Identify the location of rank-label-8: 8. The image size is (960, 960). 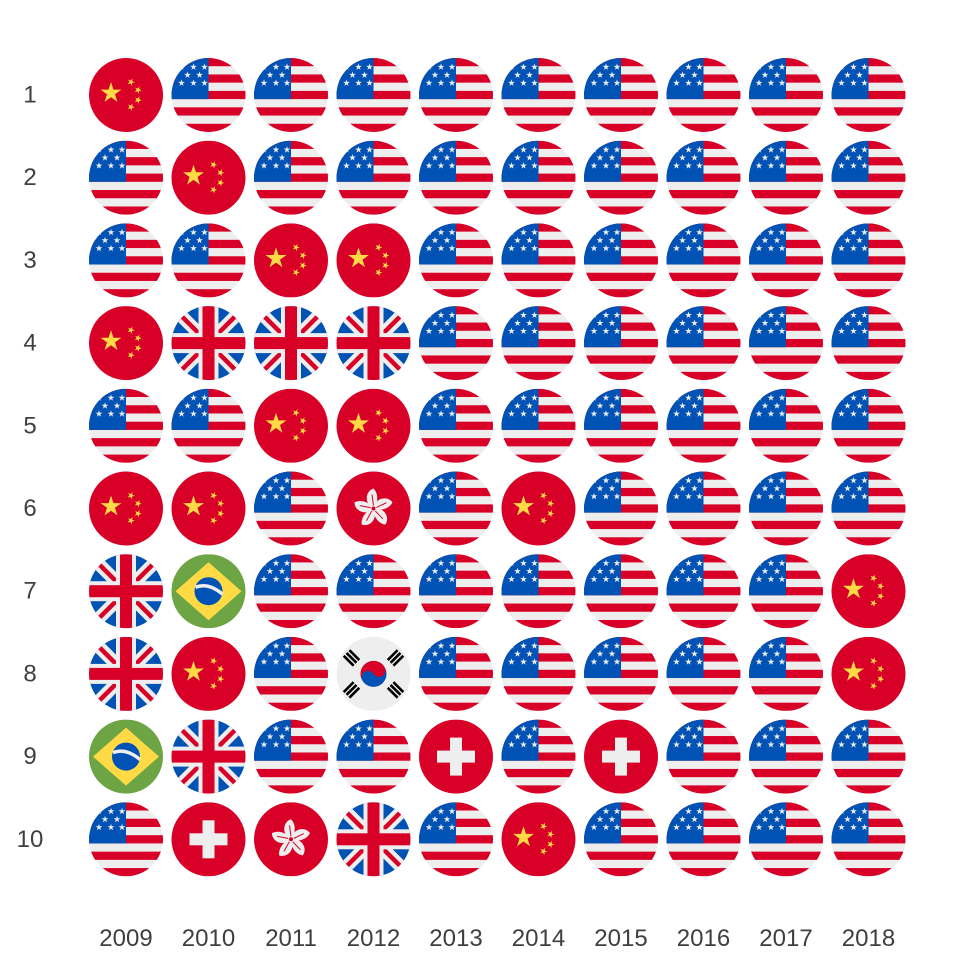
(29, 673).